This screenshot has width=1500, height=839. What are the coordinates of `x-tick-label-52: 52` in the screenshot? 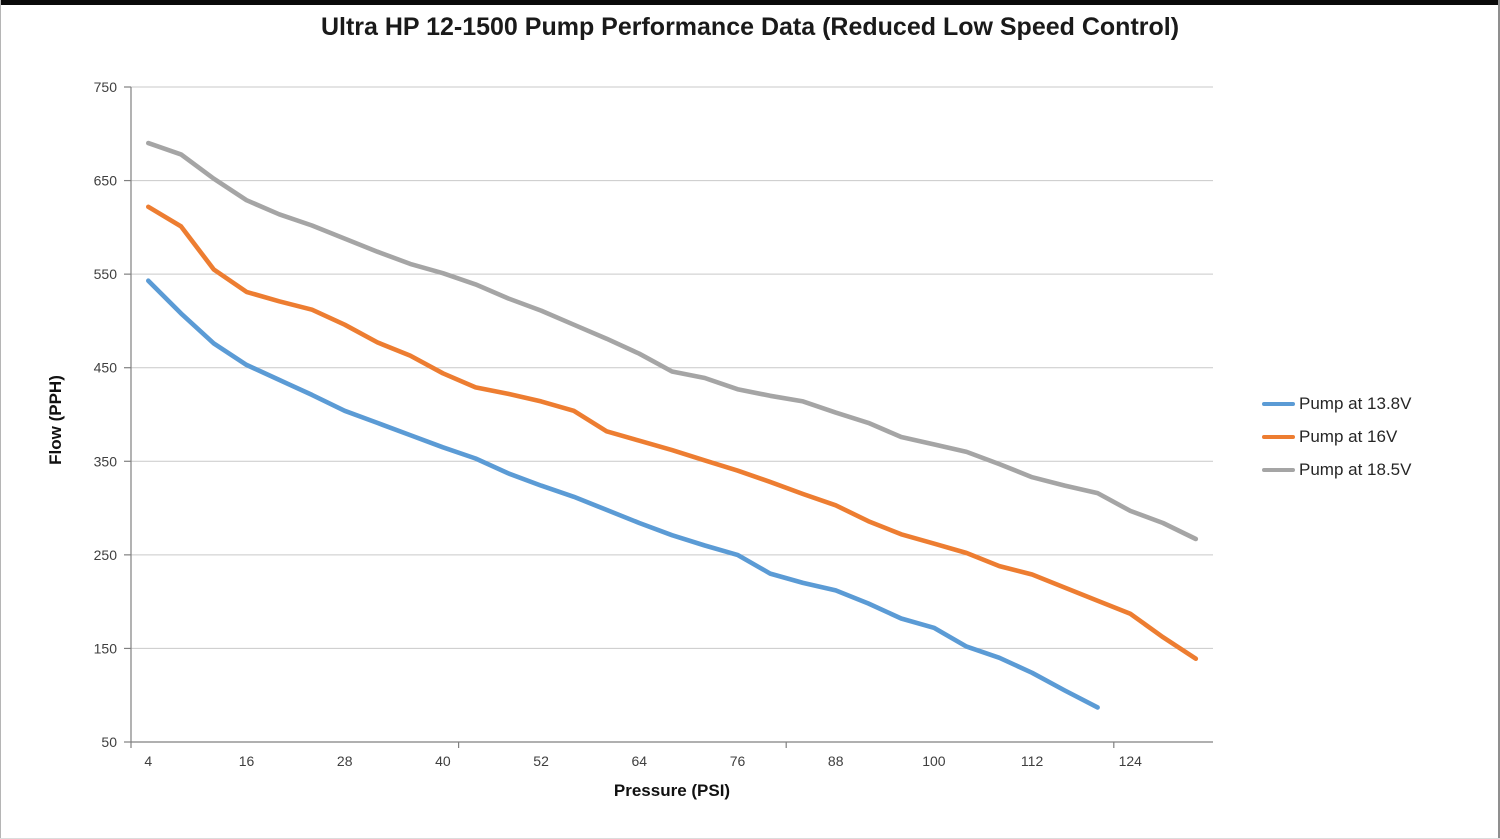 It's located at (541, 761).